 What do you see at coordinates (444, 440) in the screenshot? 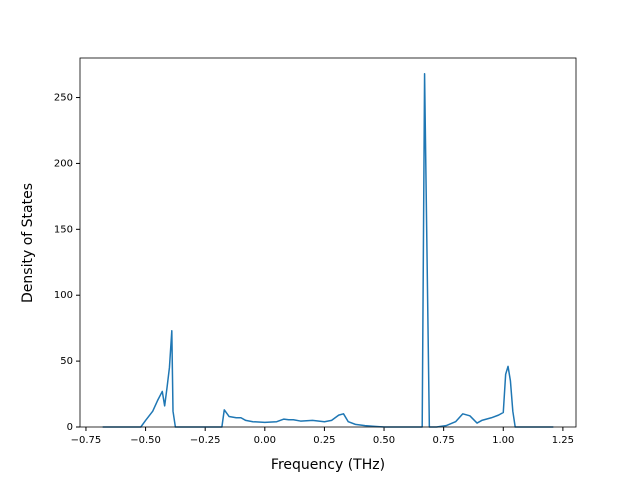
I see `x-tick-label: 0.75` at bounding box center [444, 440].